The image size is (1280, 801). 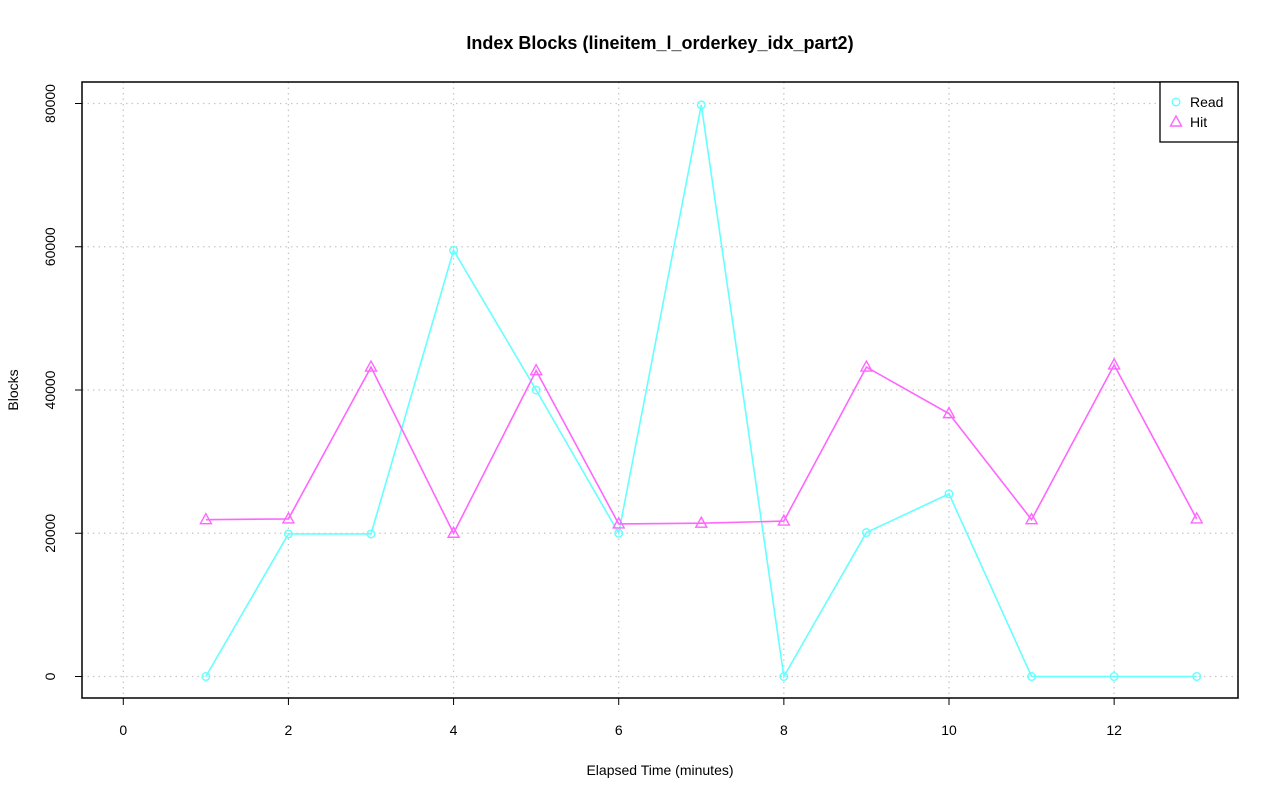 What do you see at coordinates (13, 389) in the screenshot?
I see `y-axis-label: Blocks` at bounding box center [13, 389].